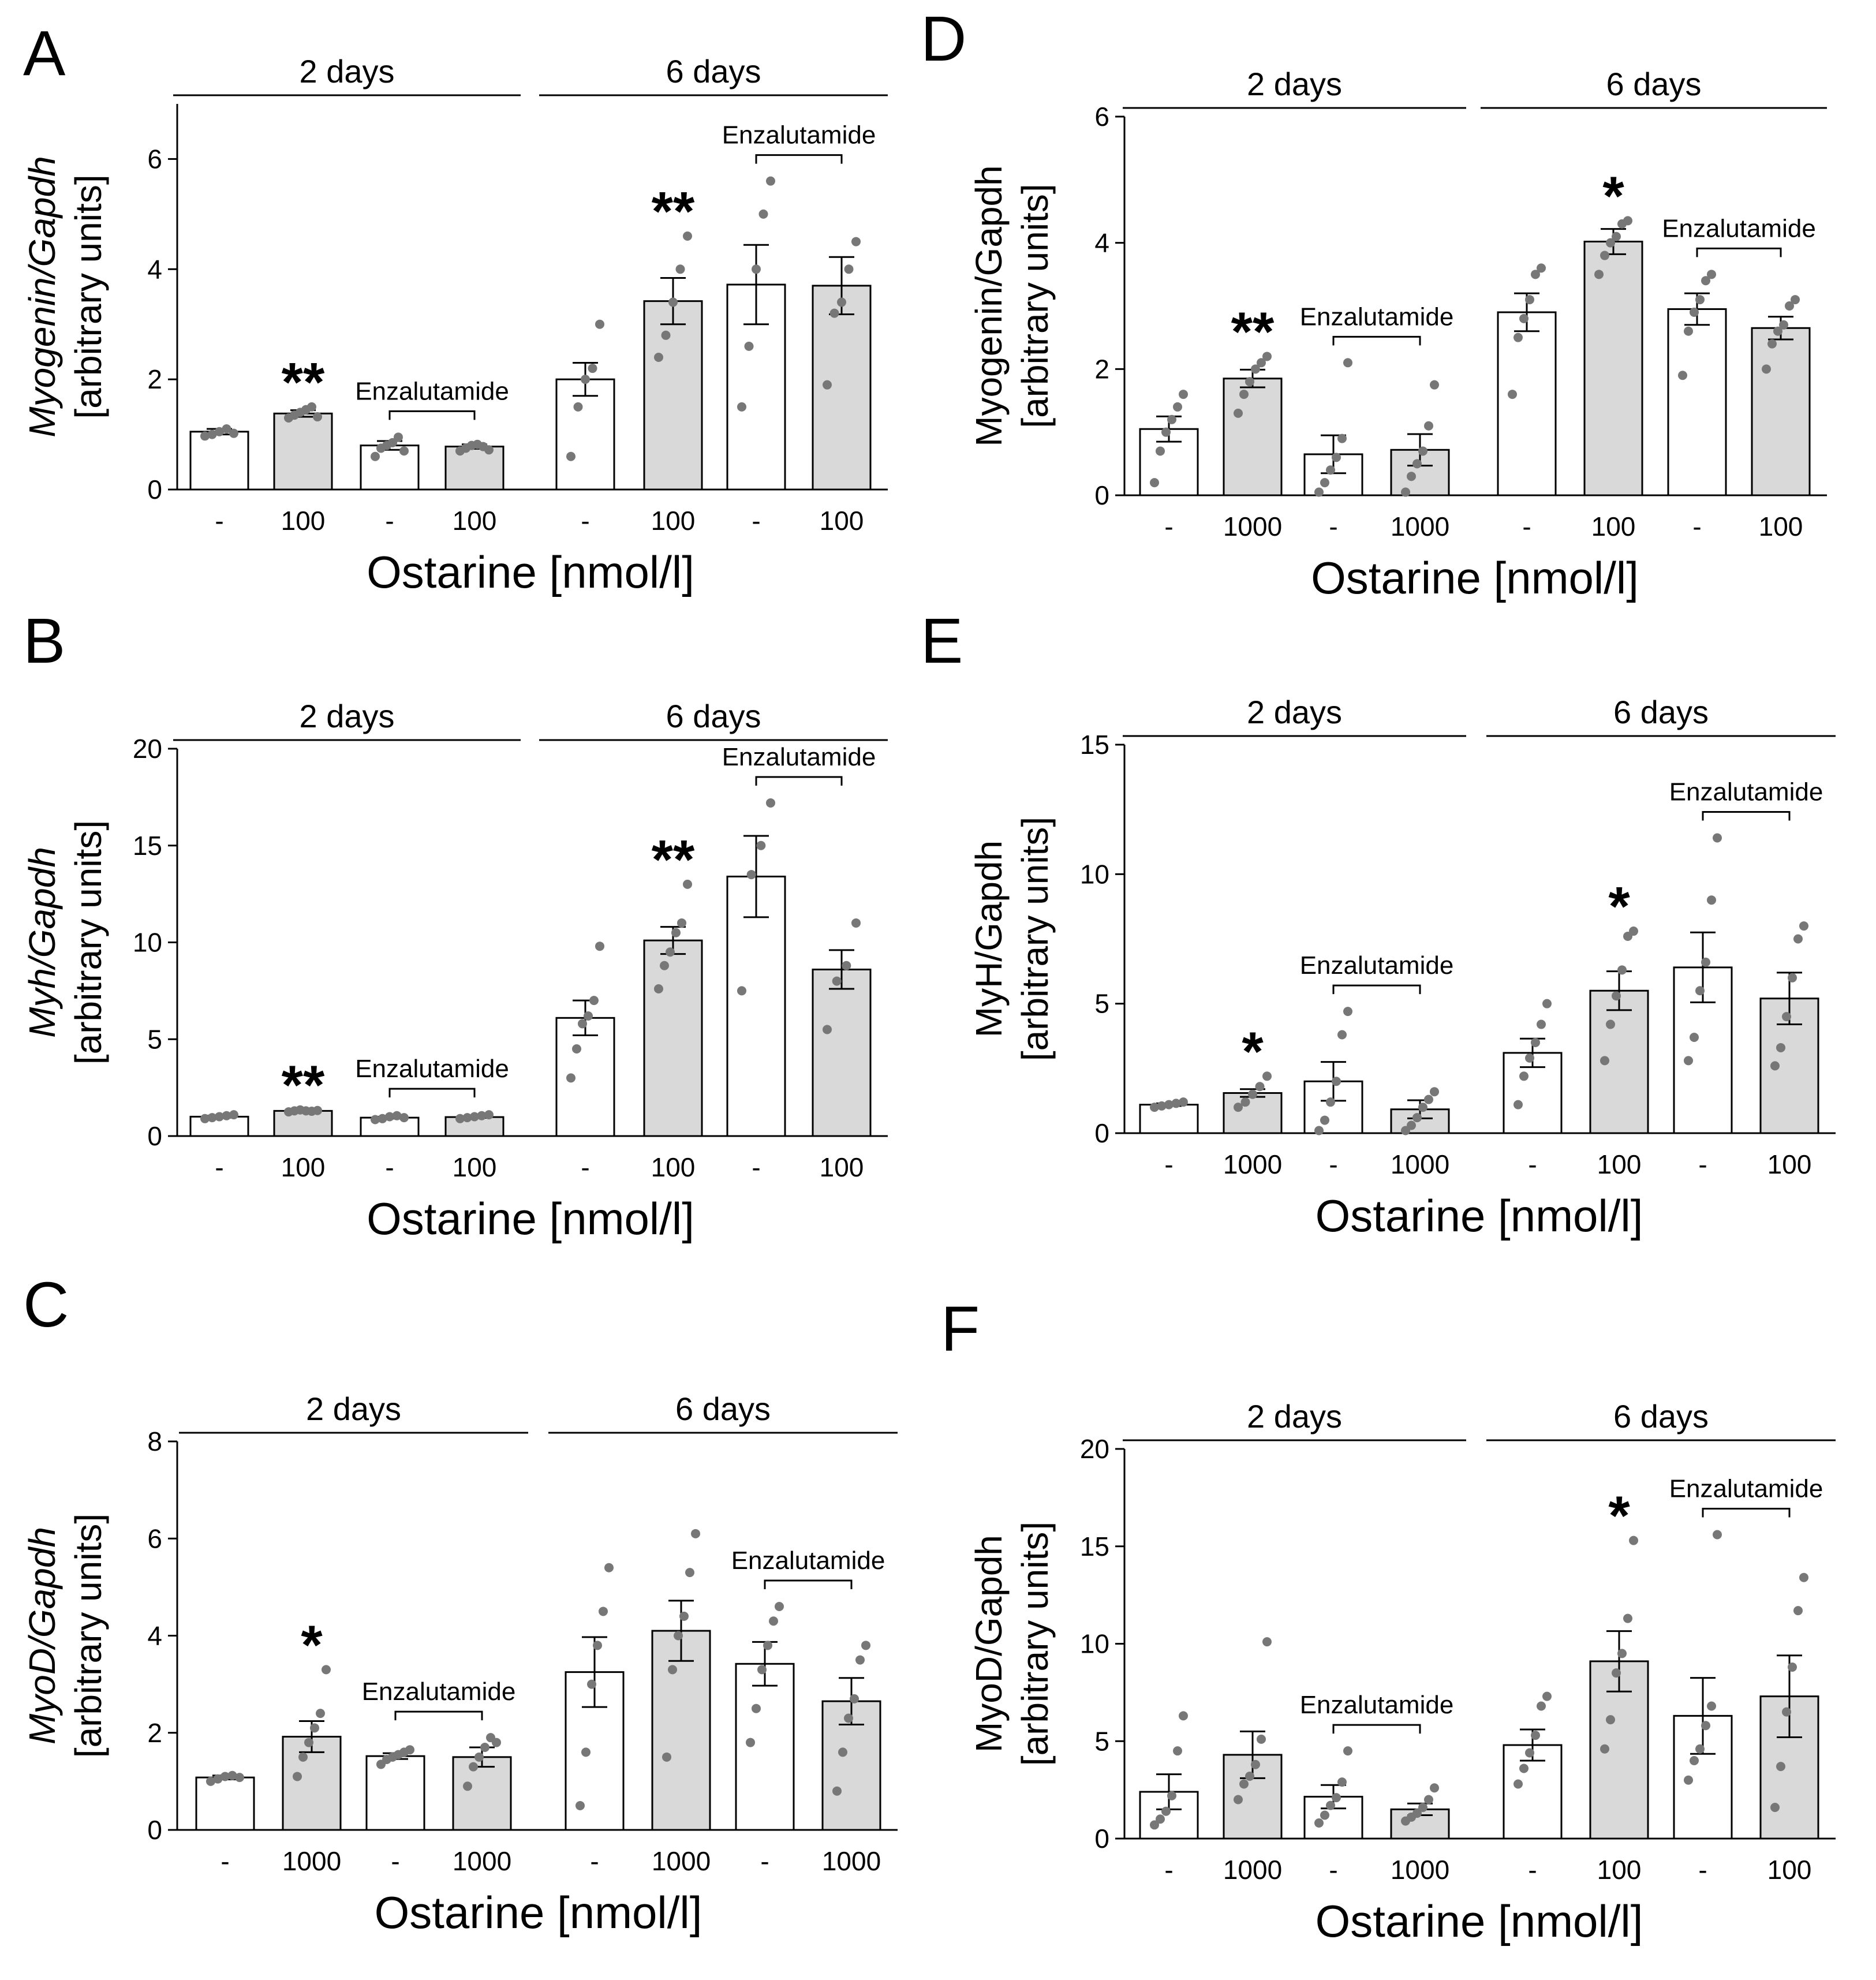  Describe the element at coordinates (1294, 1416) in the screenshot. I see `group-period-label: 2 days` at that location.